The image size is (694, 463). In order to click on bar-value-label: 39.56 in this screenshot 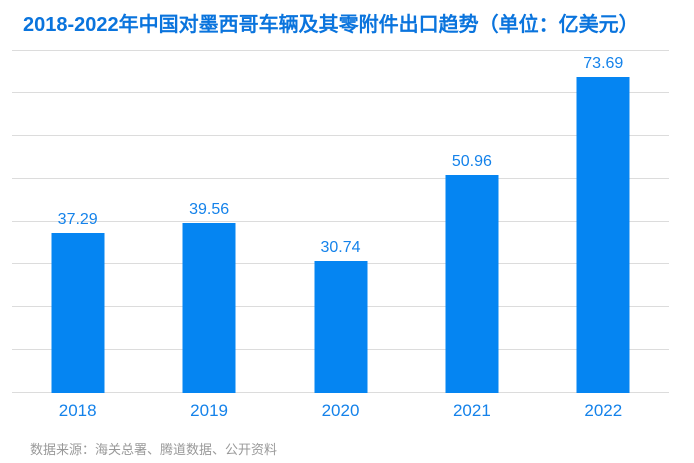, I will do `click(209, 210)`.